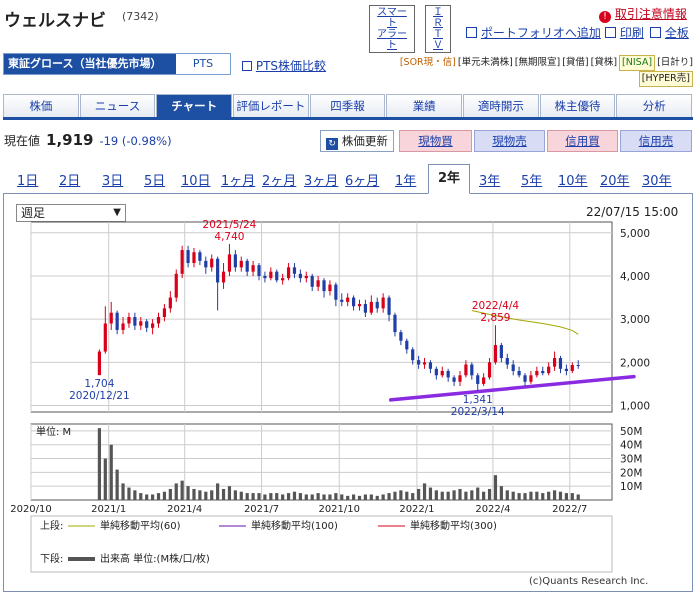 The image size is (699, 596). I want to click on x-tick-label: 2021/7, so click(261, 509).